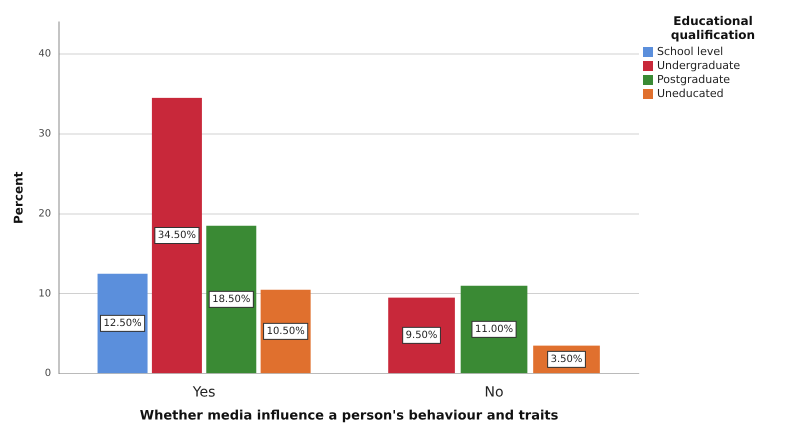 This screenshot has width=795, height=436. What do you see at coordinates (698, 66) in the screenshot?
I see `legend-label: Undergraduate` at bounding box center [698, 66].